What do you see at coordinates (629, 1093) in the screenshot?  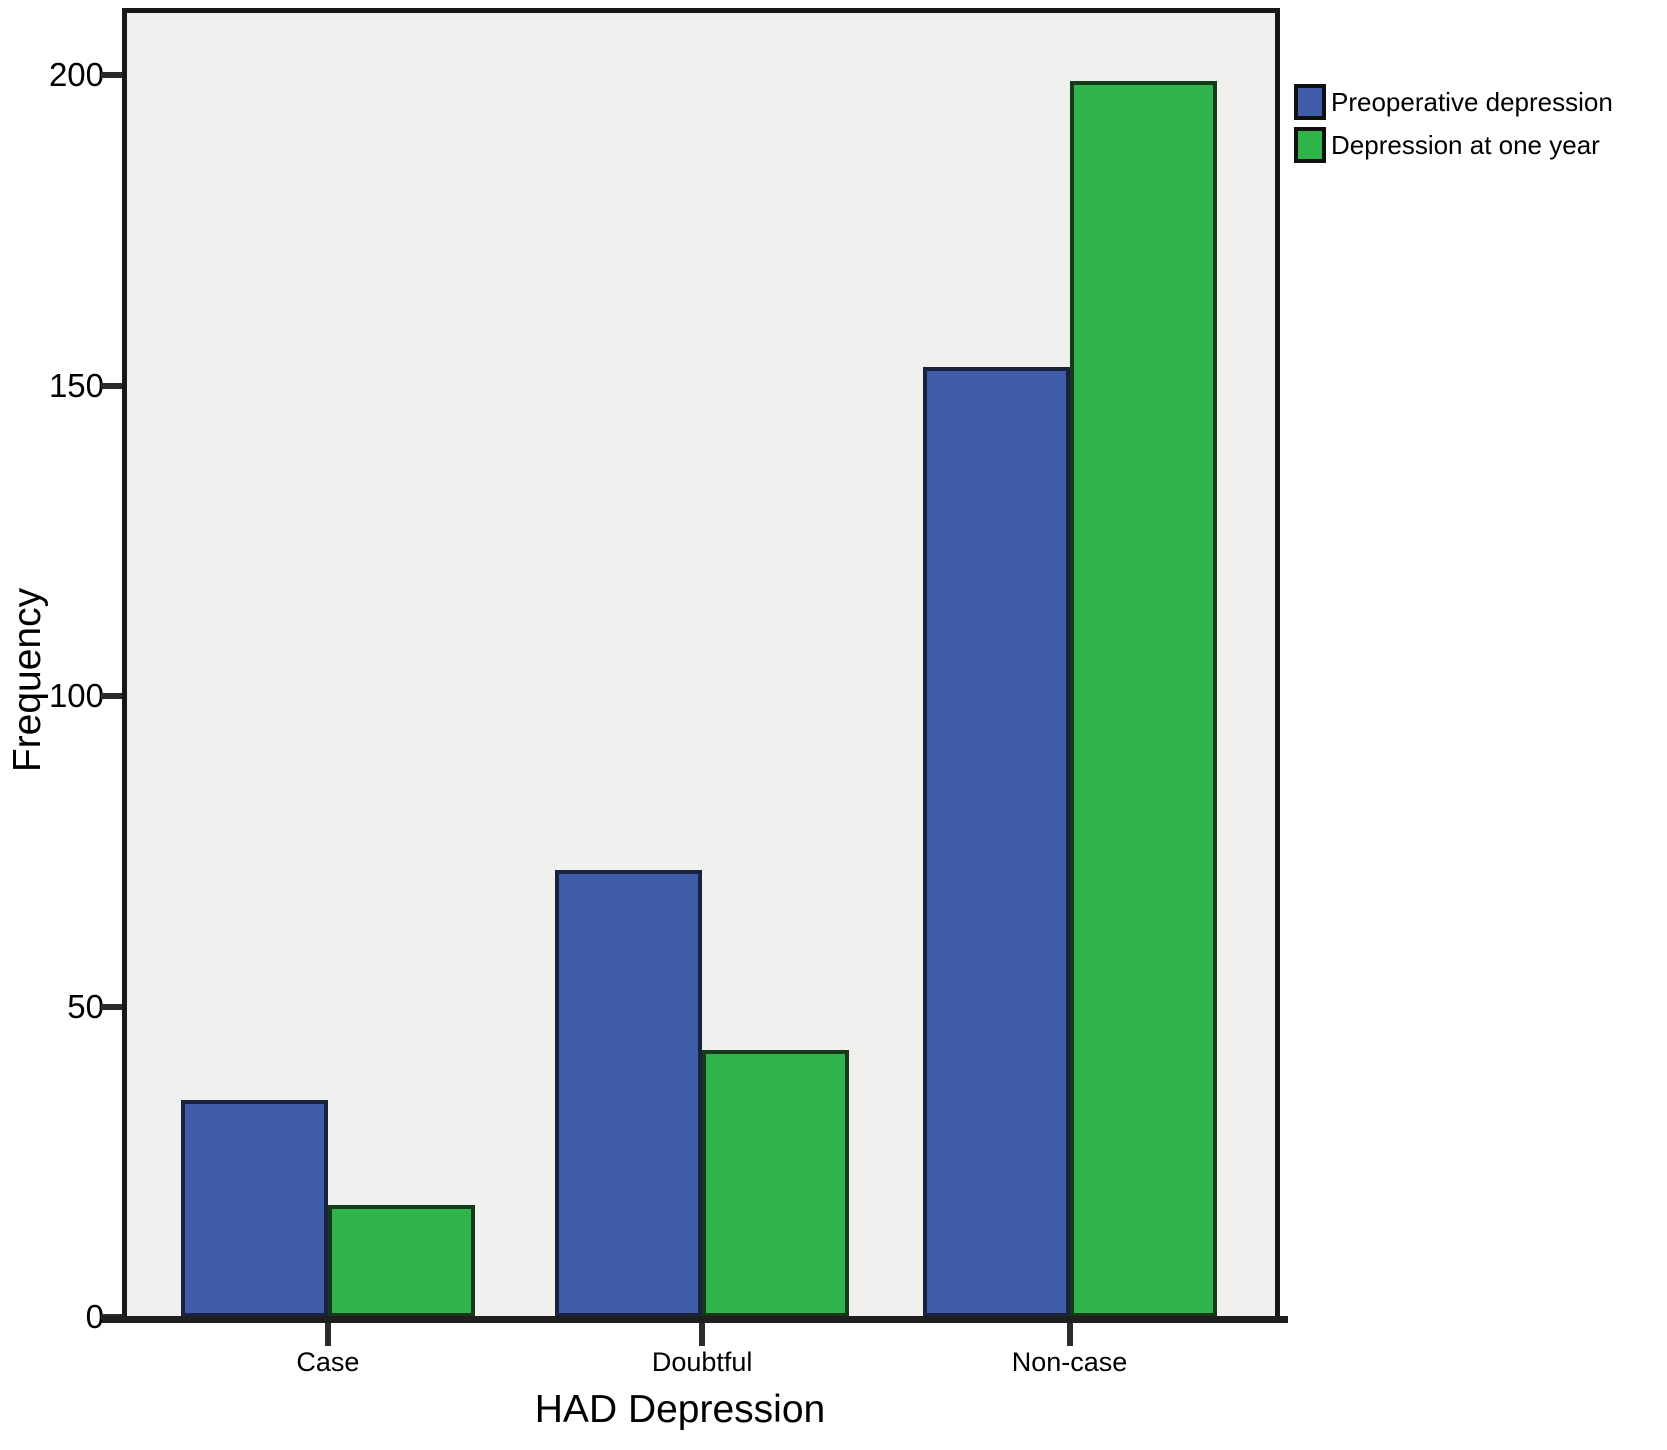 I see `bar-doubtful-preoperative-depression` at bounding box center [629, 1093].